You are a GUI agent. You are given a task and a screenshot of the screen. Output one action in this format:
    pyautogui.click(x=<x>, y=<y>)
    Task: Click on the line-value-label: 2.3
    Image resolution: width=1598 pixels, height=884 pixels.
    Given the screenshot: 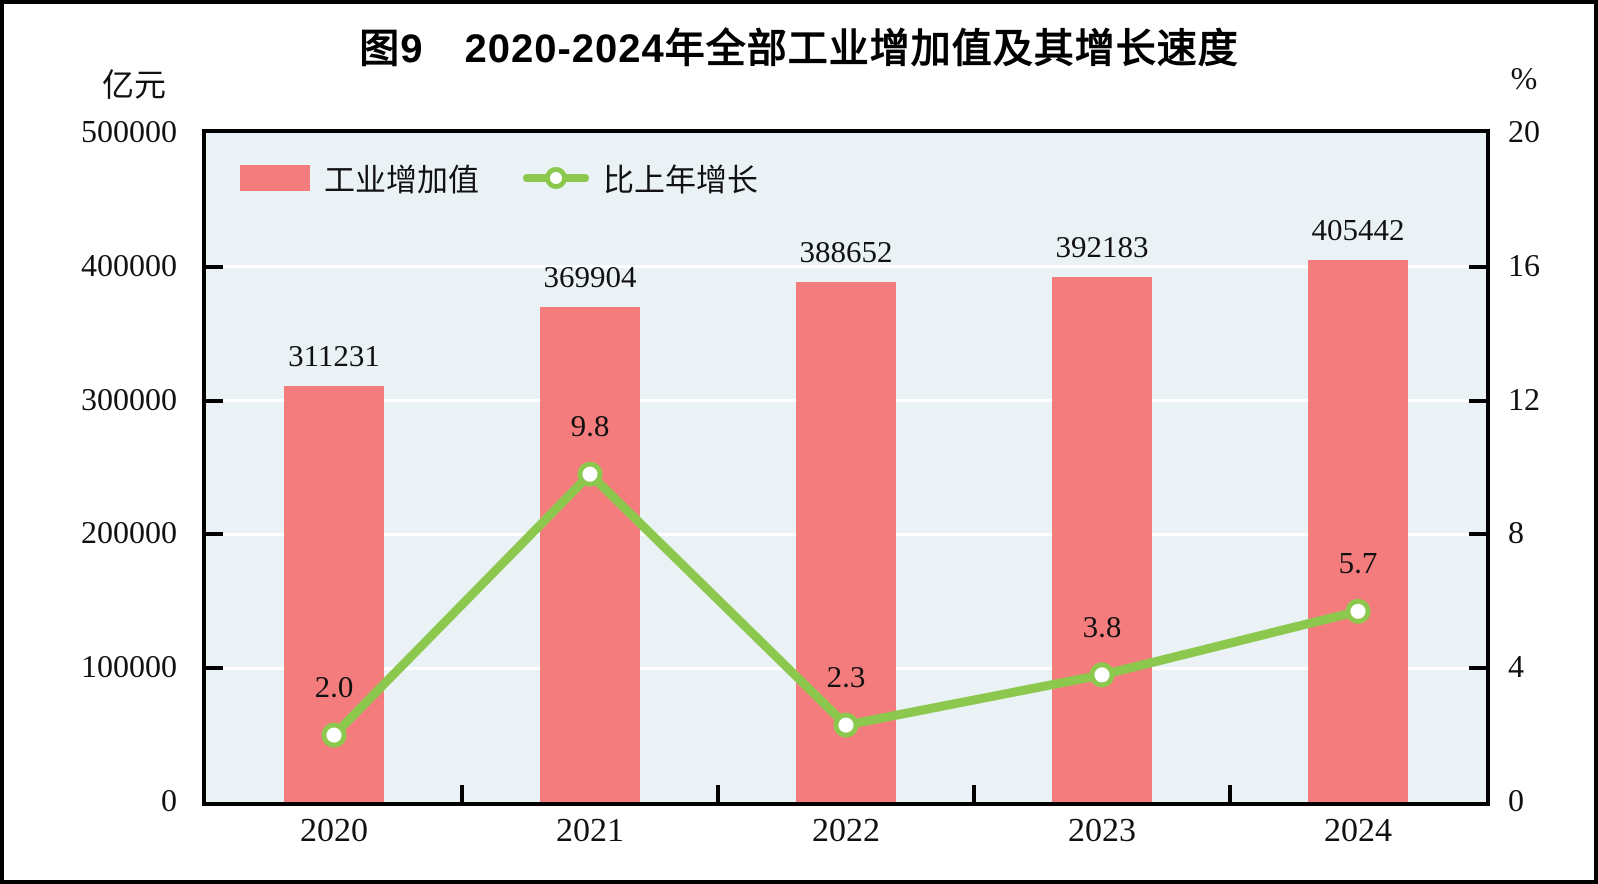 What is the action you would take?
    pyautogui.click(x=846, y=677)
    